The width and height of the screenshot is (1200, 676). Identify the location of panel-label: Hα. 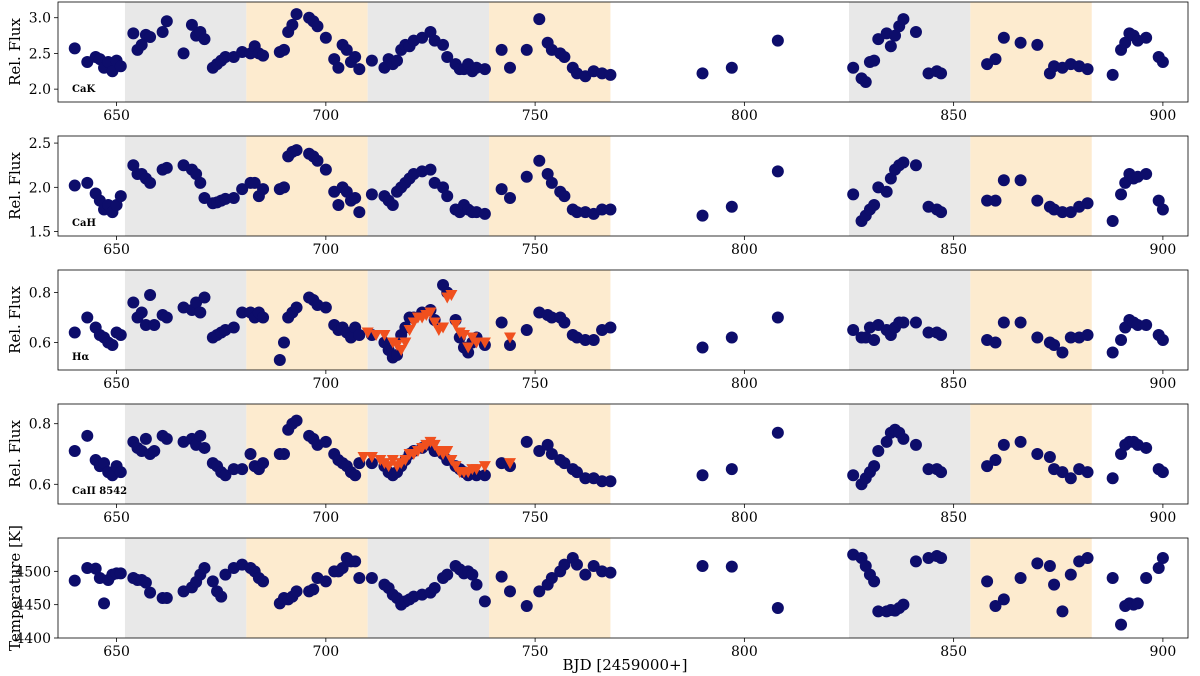
(80, 357).